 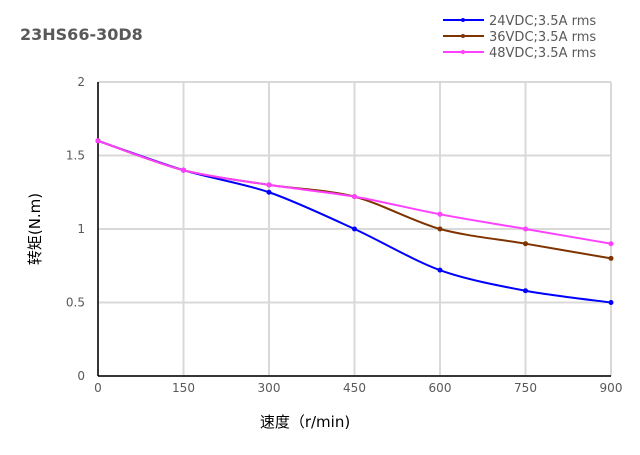 I want to click on legend-label: 36VDC;3.5A rms, so click(x=542, y=37).